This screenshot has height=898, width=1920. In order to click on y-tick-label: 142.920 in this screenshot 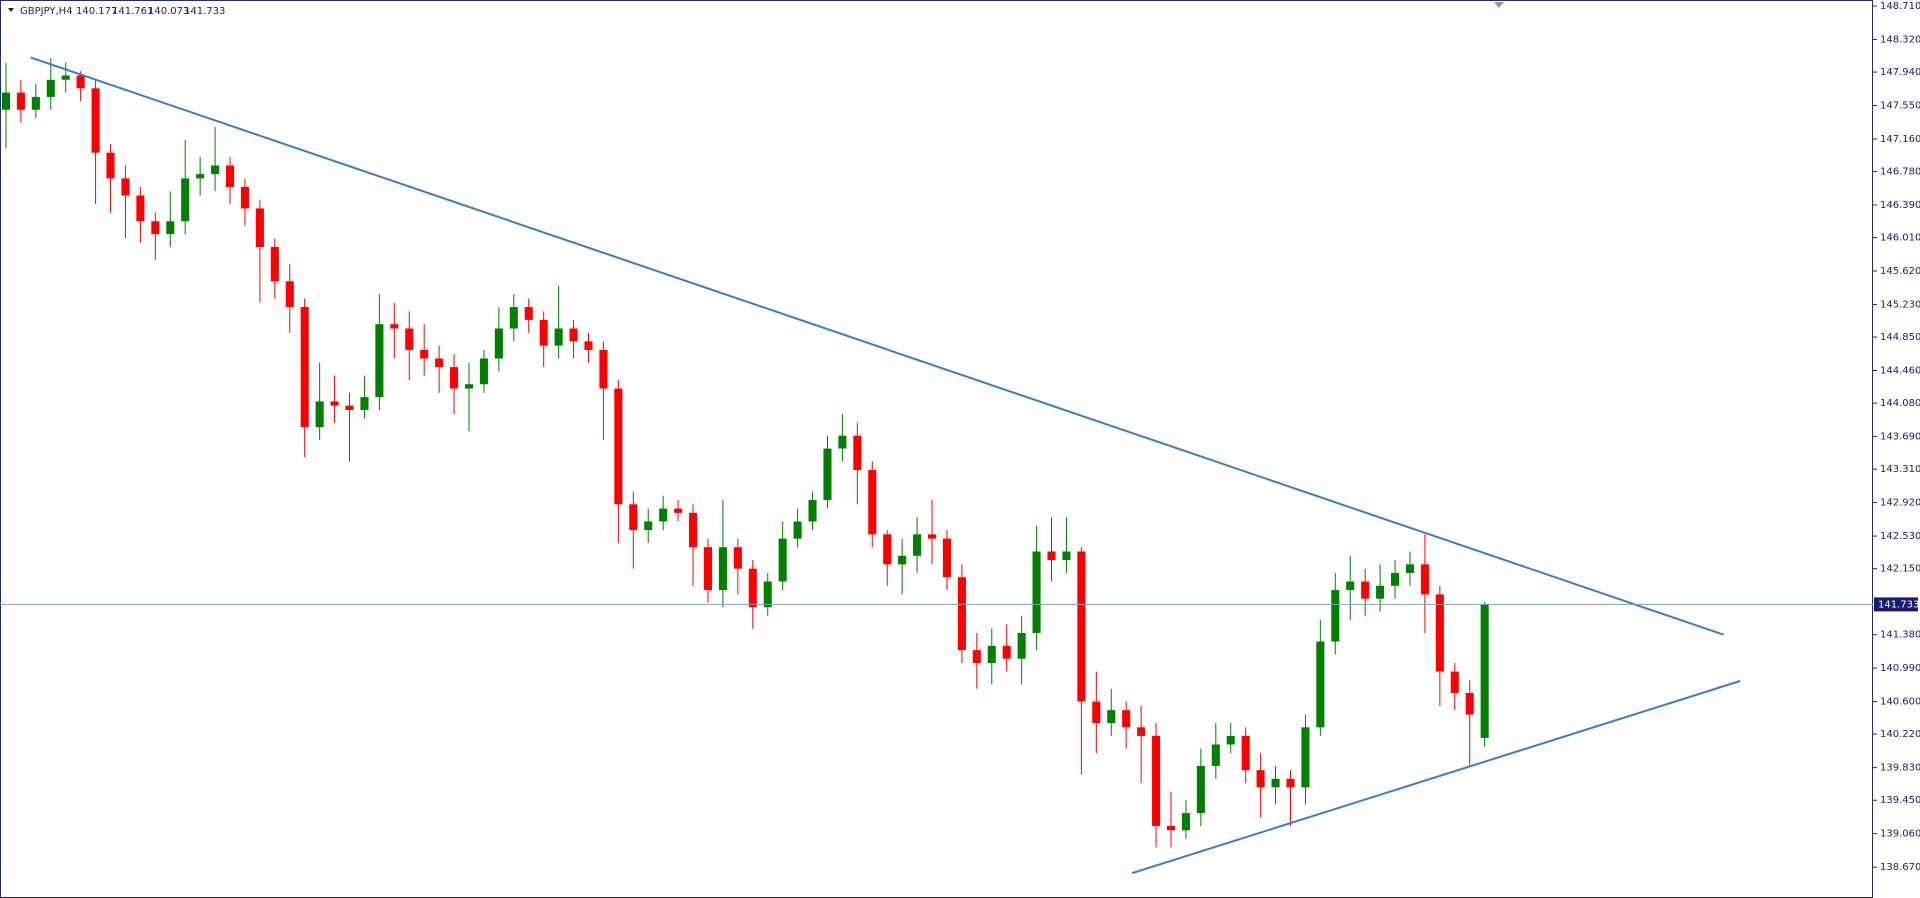, I will do `click(1900, 503)`.